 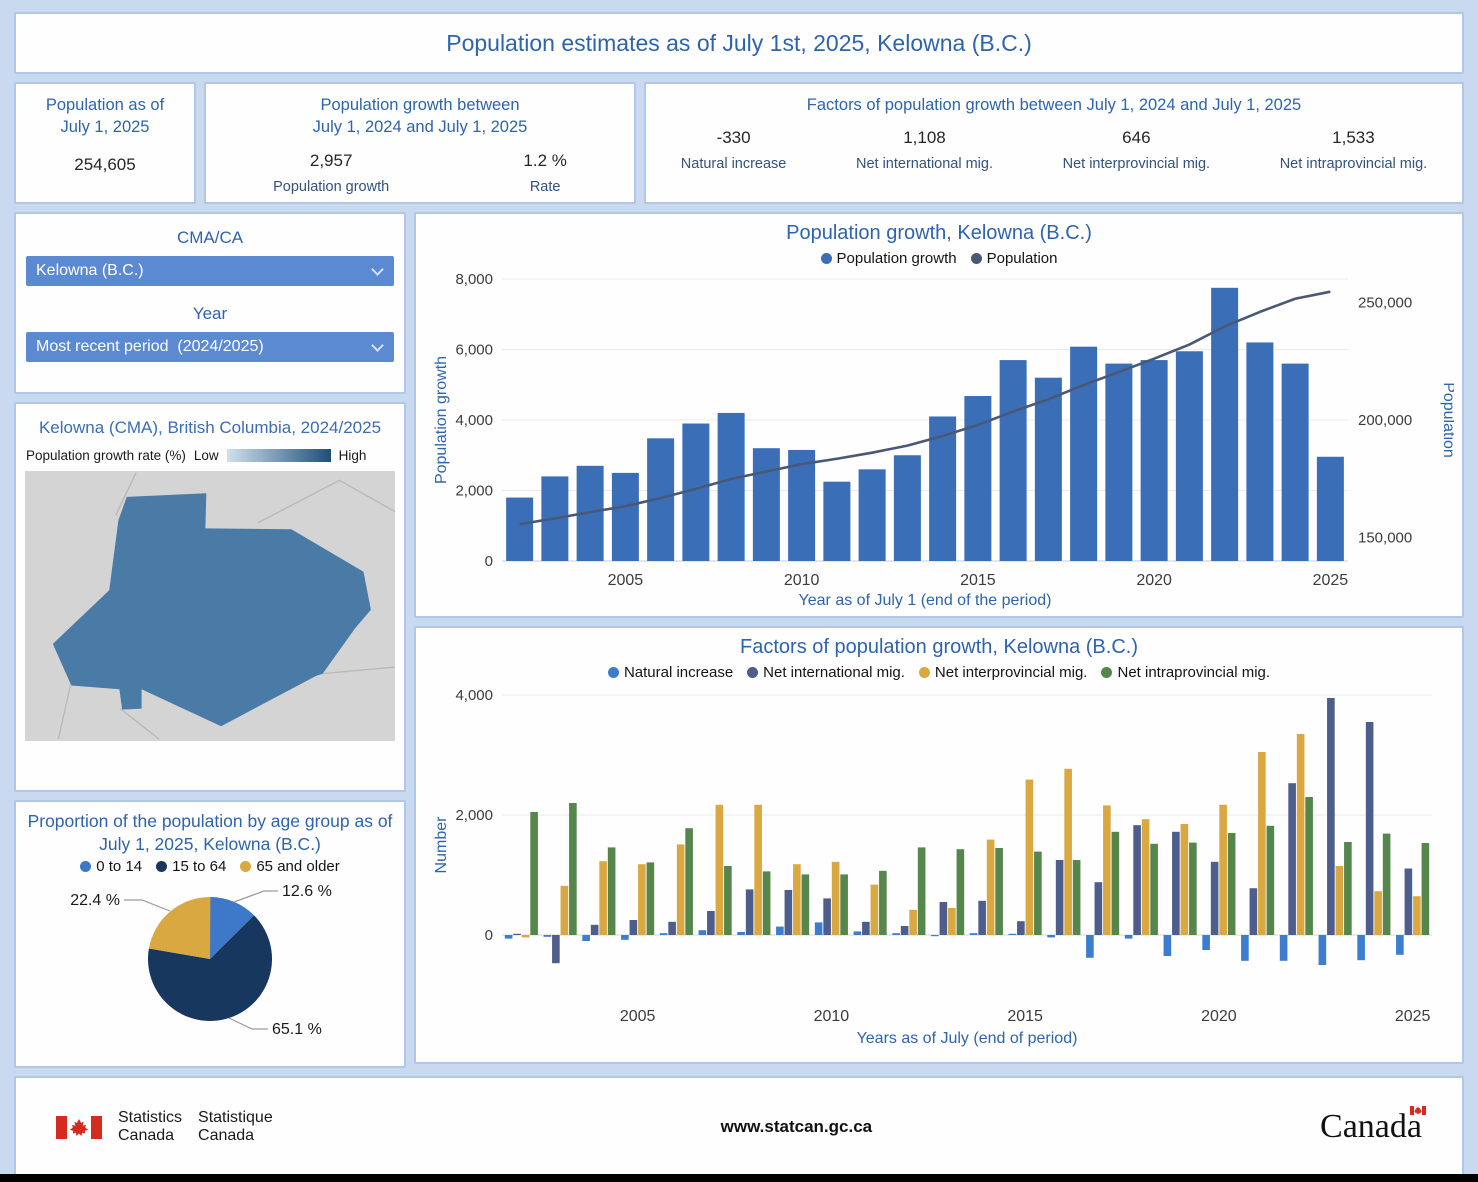 I want to click on legend-label: Population, so click(x=1022, y=258).